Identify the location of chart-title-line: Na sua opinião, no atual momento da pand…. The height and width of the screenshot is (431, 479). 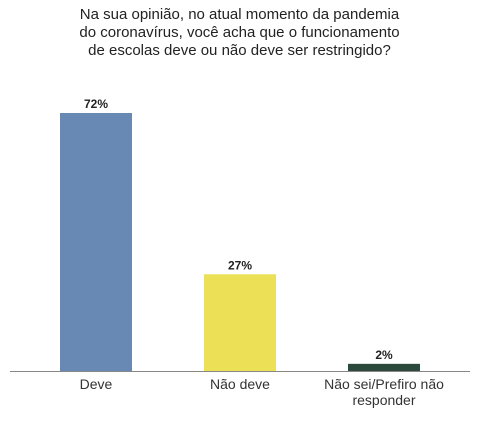
(240, 14).